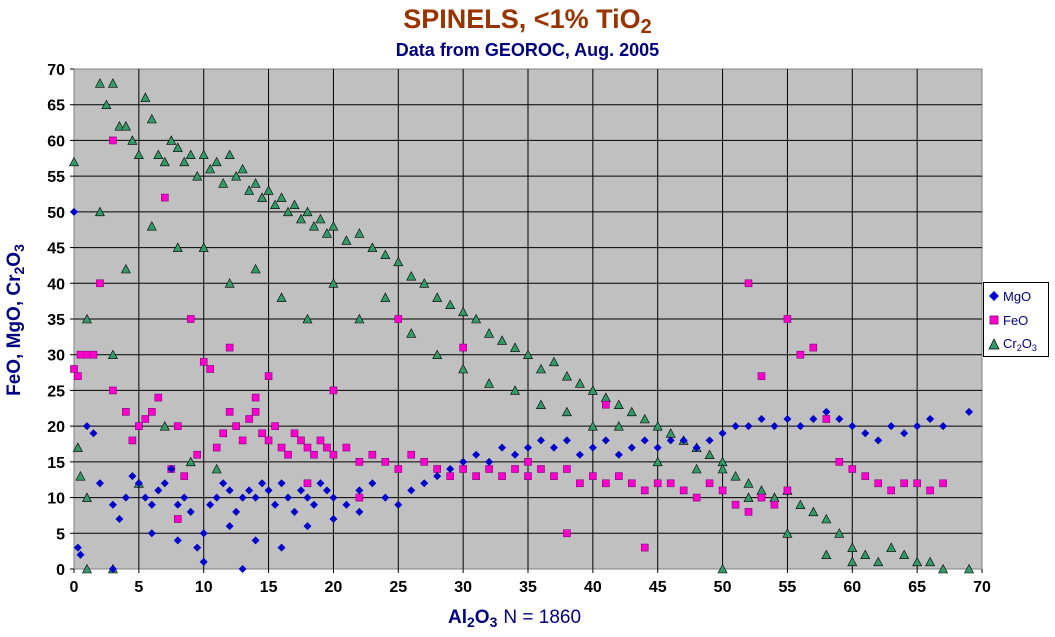 This screenshot has height=637, width=1055. What do you see at coordinates (56, 320) in the screenshot?
I see `y-tick-label: 35` at bounding box center [56, 320].